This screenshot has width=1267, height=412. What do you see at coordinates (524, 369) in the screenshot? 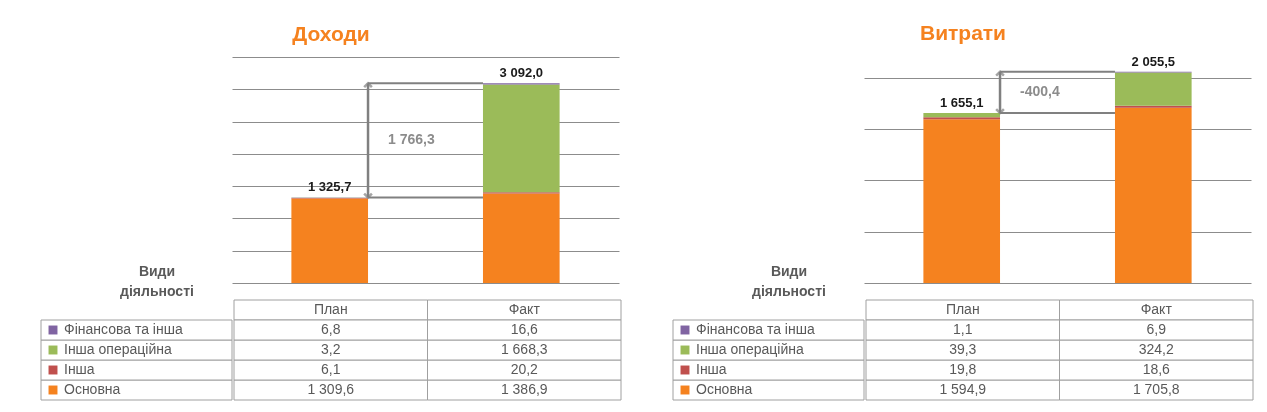
I see `data-label: 20,2` at bounding box center [524, 369].